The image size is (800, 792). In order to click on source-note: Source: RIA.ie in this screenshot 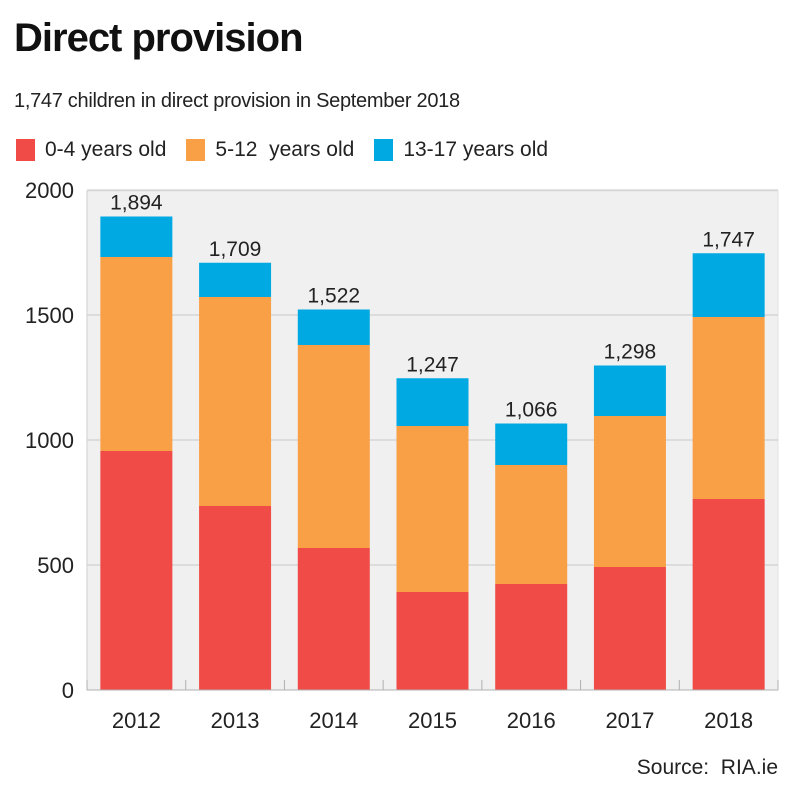, I will do `click(707, 767)`.